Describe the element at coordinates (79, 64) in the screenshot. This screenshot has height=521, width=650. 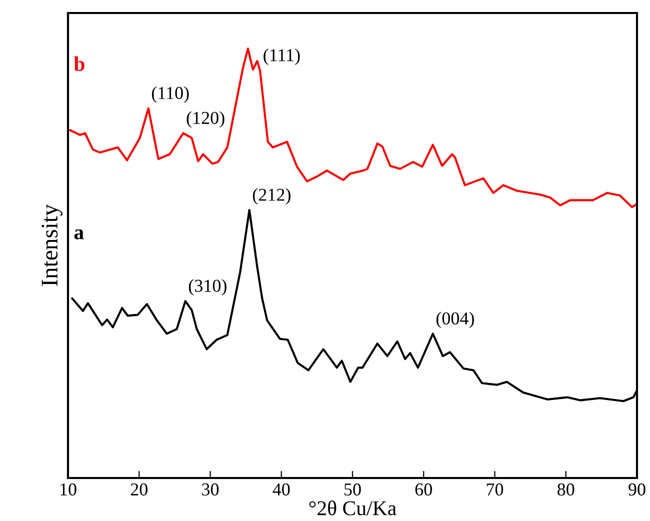
I see `text: b` at that location.